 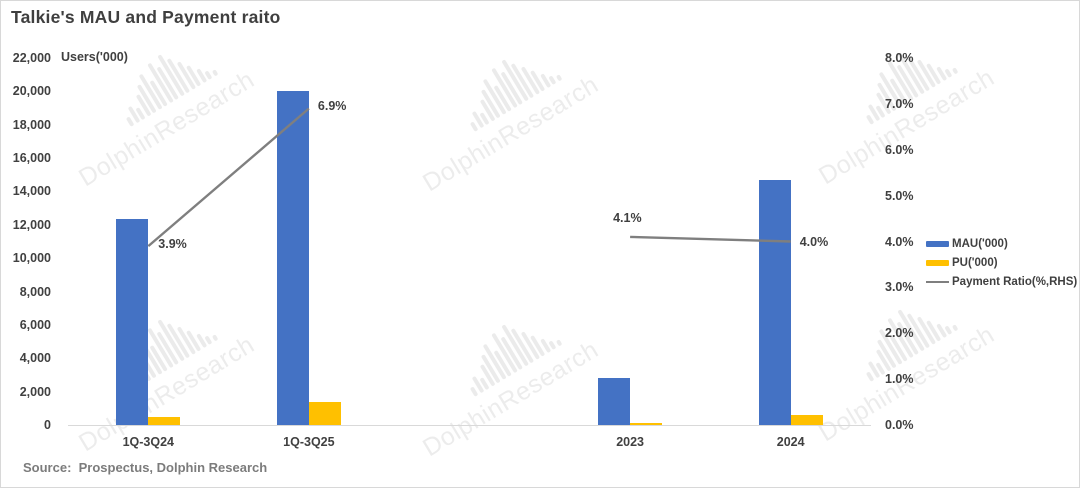 What do you see at coordinates (146, 17) in the screenshot?
I see `page-title: Talkie's MAU and Payment raito` at bounding box center [146, 17].